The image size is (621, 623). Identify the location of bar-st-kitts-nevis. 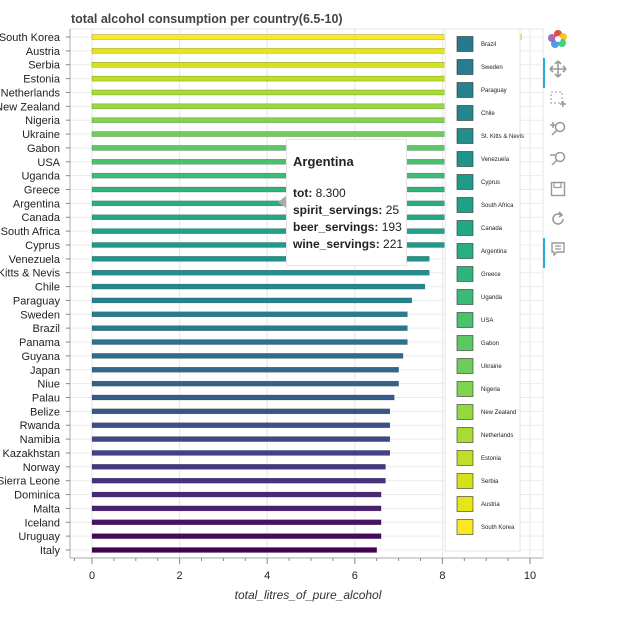
(260, 273).